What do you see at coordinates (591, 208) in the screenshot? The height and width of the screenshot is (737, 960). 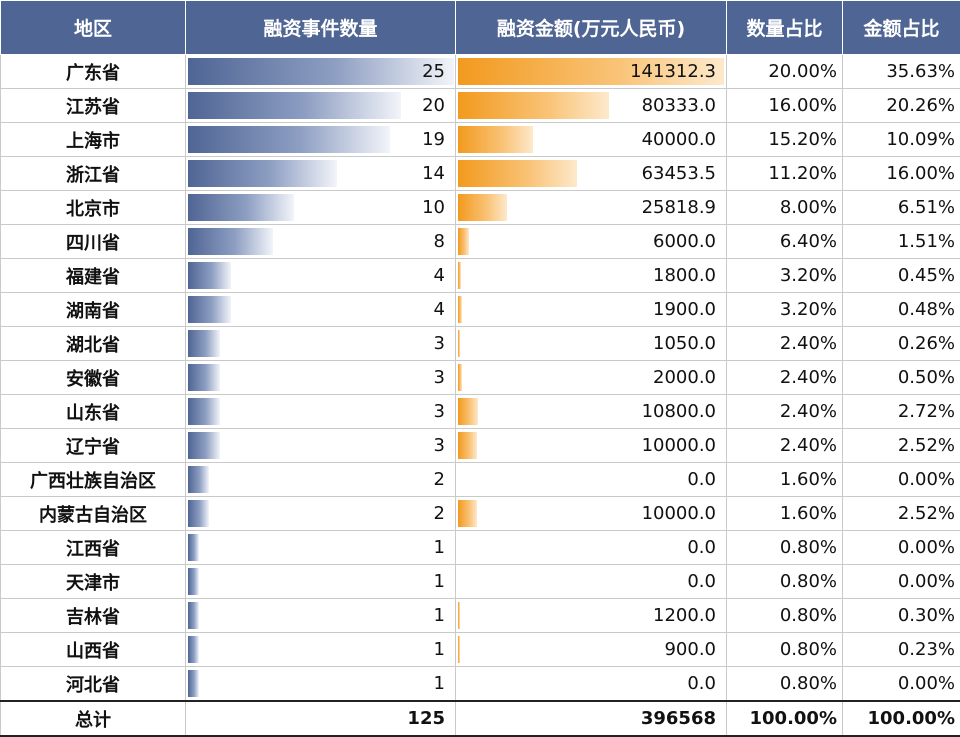 I see `amount-cell: 25818.9` at bounding box center [591, 208].